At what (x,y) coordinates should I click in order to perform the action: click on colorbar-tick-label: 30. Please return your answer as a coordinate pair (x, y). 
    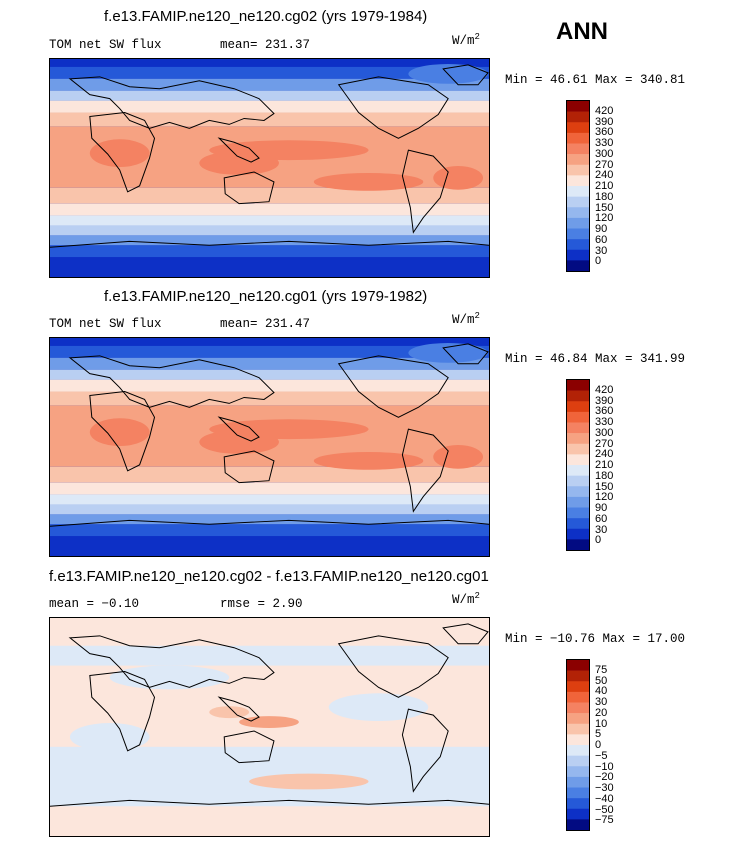
    Looking at the image, I should click on (601, 702).